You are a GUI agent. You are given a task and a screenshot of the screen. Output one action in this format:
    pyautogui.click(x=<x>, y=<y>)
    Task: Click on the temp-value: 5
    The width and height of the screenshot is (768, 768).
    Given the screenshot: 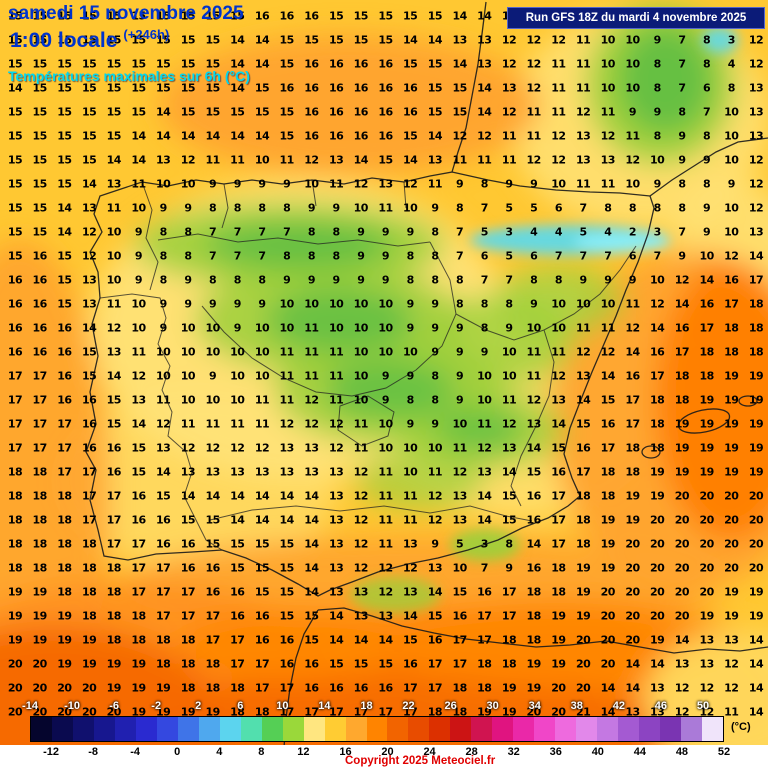 What is the action you would take?
    pyautogui.click(x=484, y=232)
    